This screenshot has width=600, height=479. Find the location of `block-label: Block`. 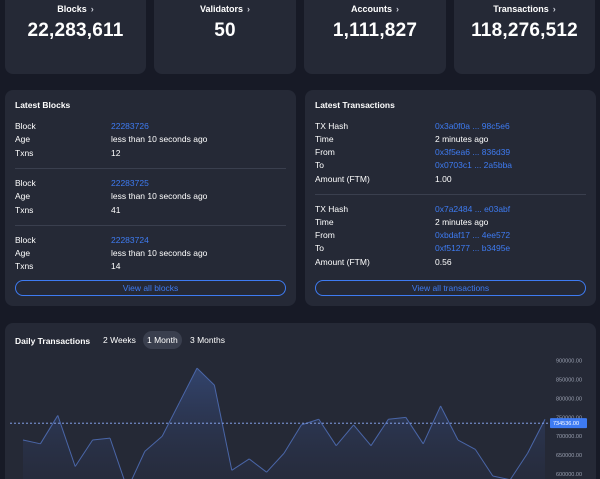

block-label: Block is located at coordinates (25, 240).